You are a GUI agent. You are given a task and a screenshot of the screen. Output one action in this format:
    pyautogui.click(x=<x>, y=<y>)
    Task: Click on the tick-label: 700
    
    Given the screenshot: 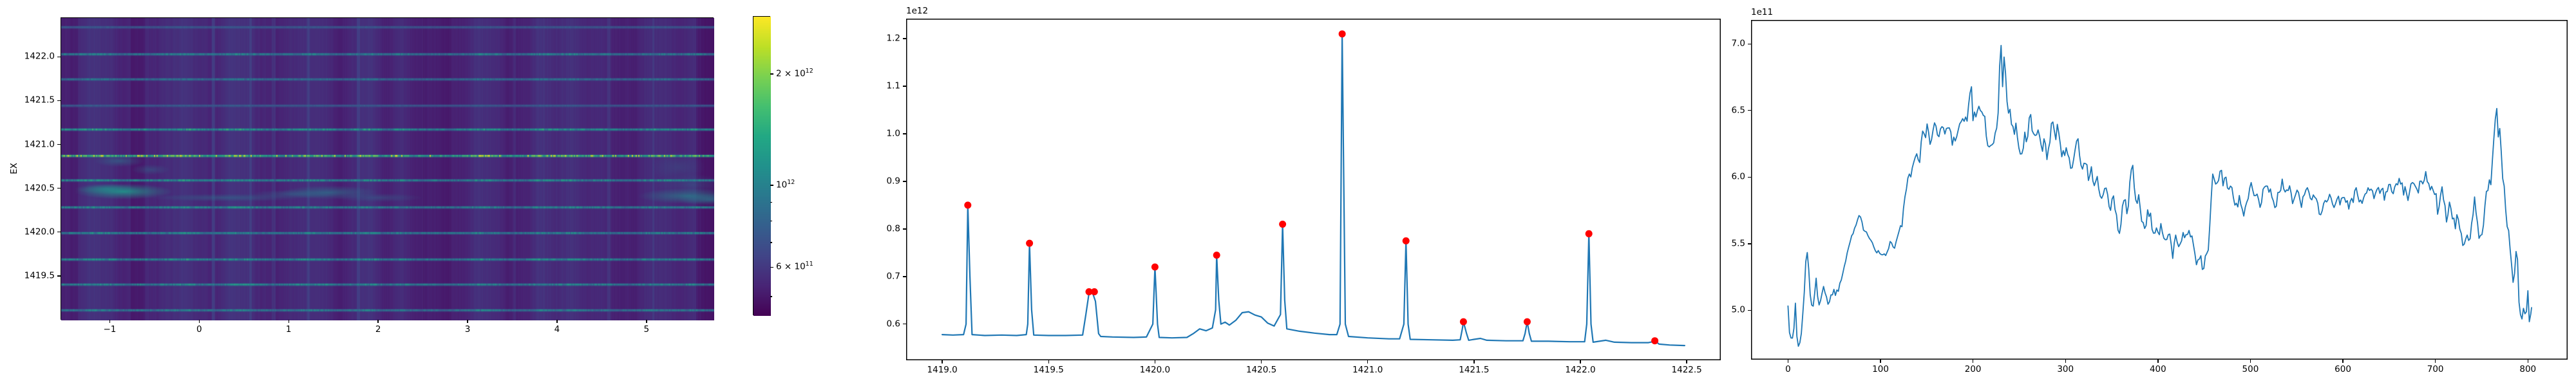 What is the action you would take?
    pyautogui.click(x=2435, y=369)
    